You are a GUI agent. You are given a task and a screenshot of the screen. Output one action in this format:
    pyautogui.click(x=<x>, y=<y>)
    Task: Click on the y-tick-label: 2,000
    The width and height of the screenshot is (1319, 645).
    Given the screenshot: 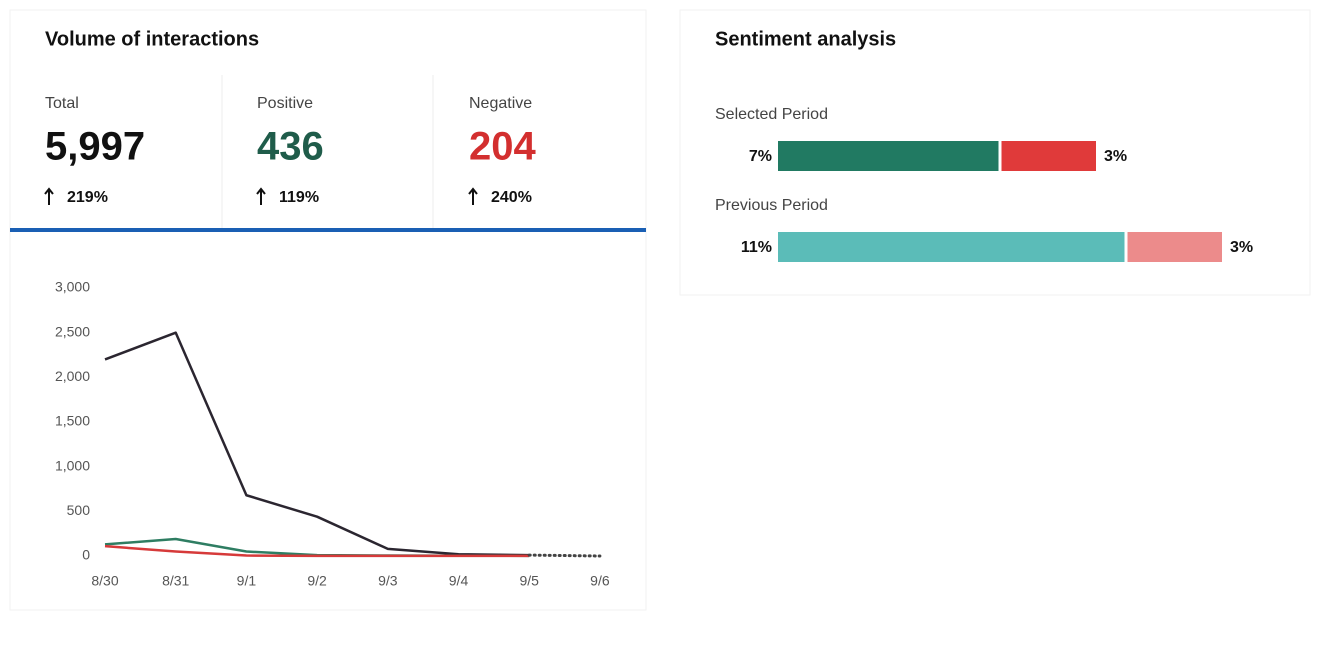 What is the action you would take?
    pyautogui.click(x=72, y=376)
    